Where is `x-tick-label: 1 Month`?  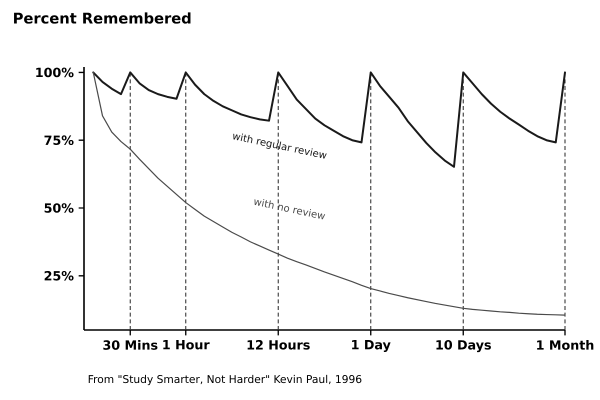
x-tick-label: 1 Month is located at coordinates (565, 345).